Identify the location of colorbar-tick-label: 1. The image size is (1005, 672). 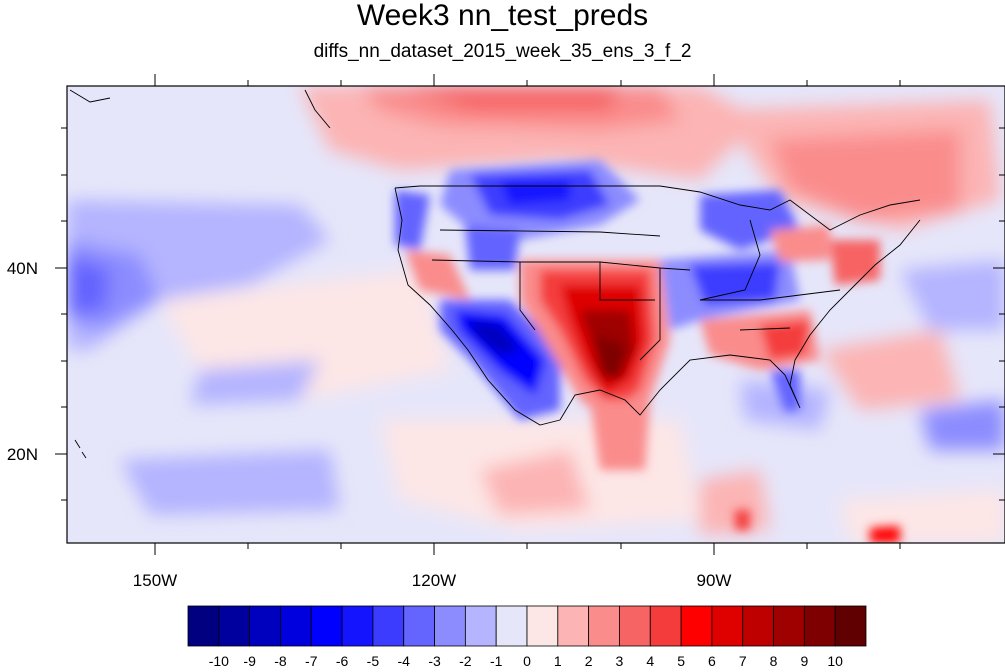
(558, 661).